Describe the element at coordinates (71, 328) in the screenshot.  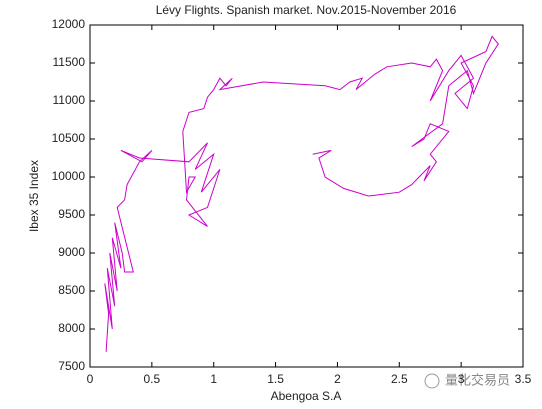
I see `y-tick-label: 8000` at that location.